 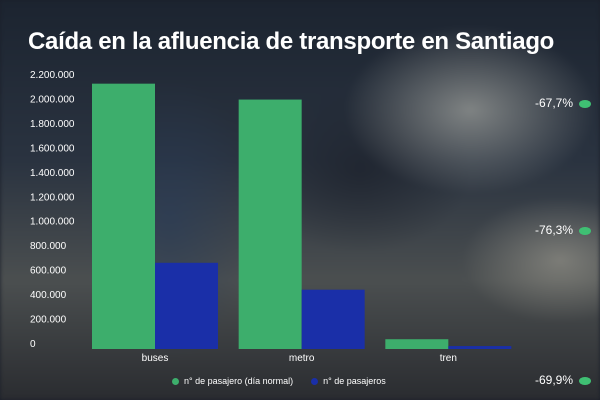 I want to click on y-tick-label: 1.400.000, so click(x=52, y=173).